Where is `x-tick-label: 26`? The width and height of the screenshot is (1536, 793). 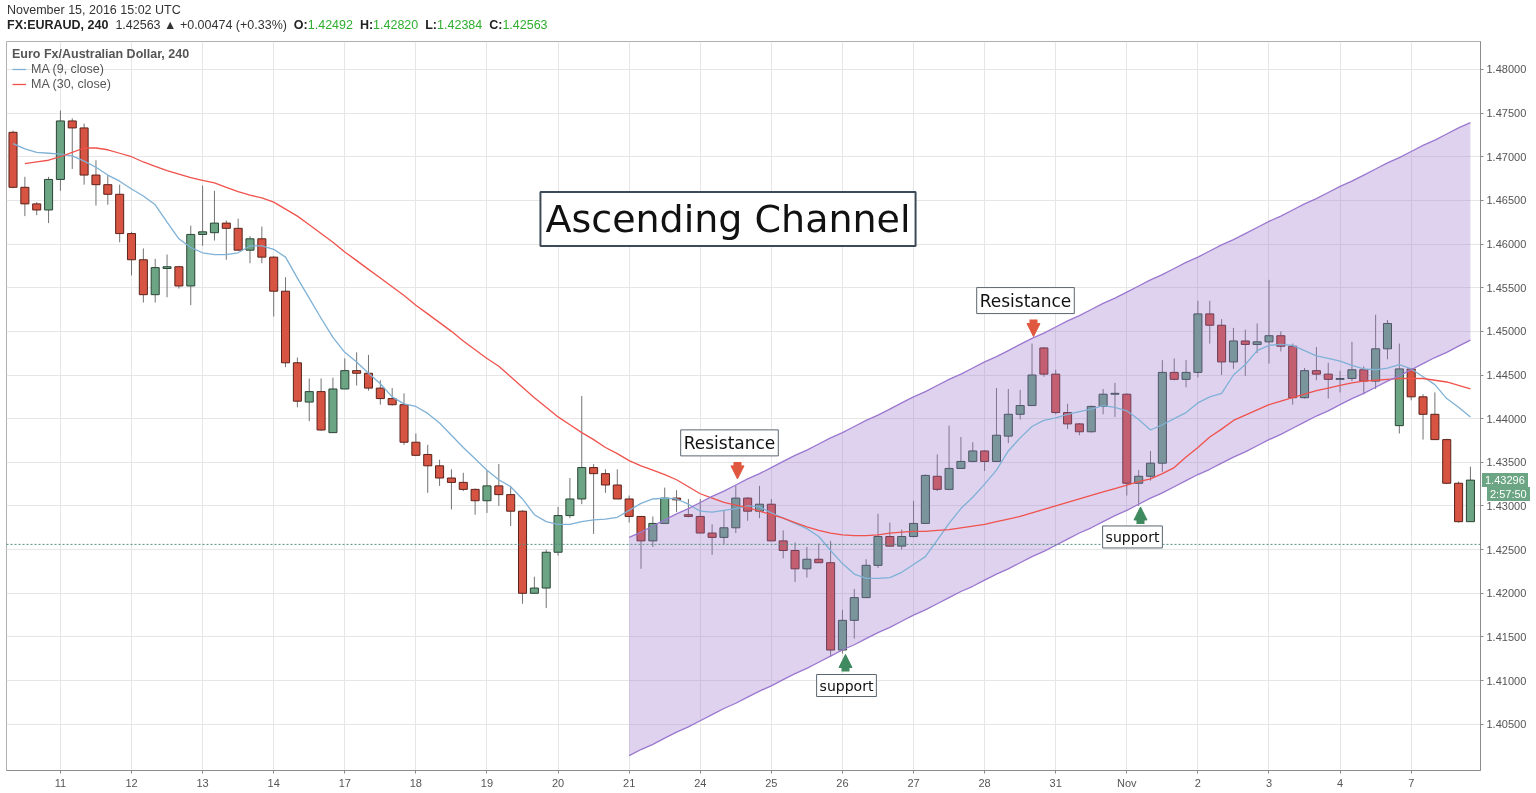 x-tick-label: 26 is located at coordinates (842, 782).